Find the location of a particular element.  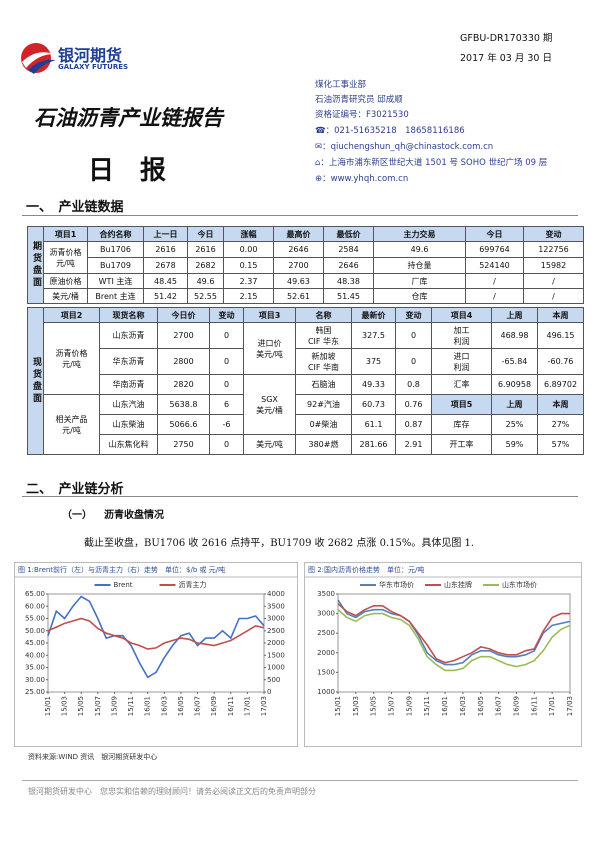

legend-label: 沥青主力 is located at coordinates (193, 584).